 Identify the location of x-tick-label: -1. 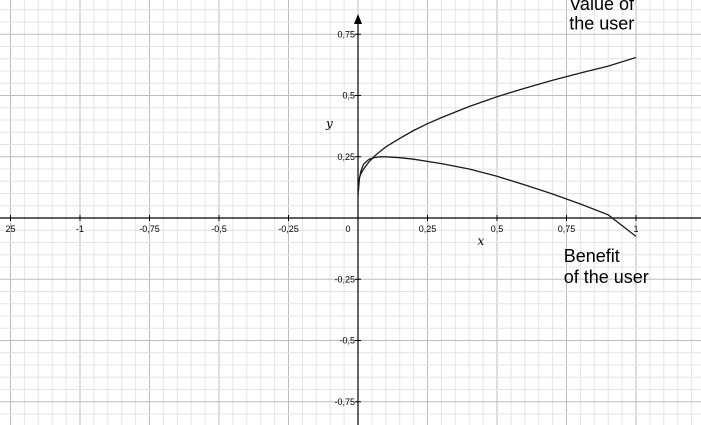
(80, 229).